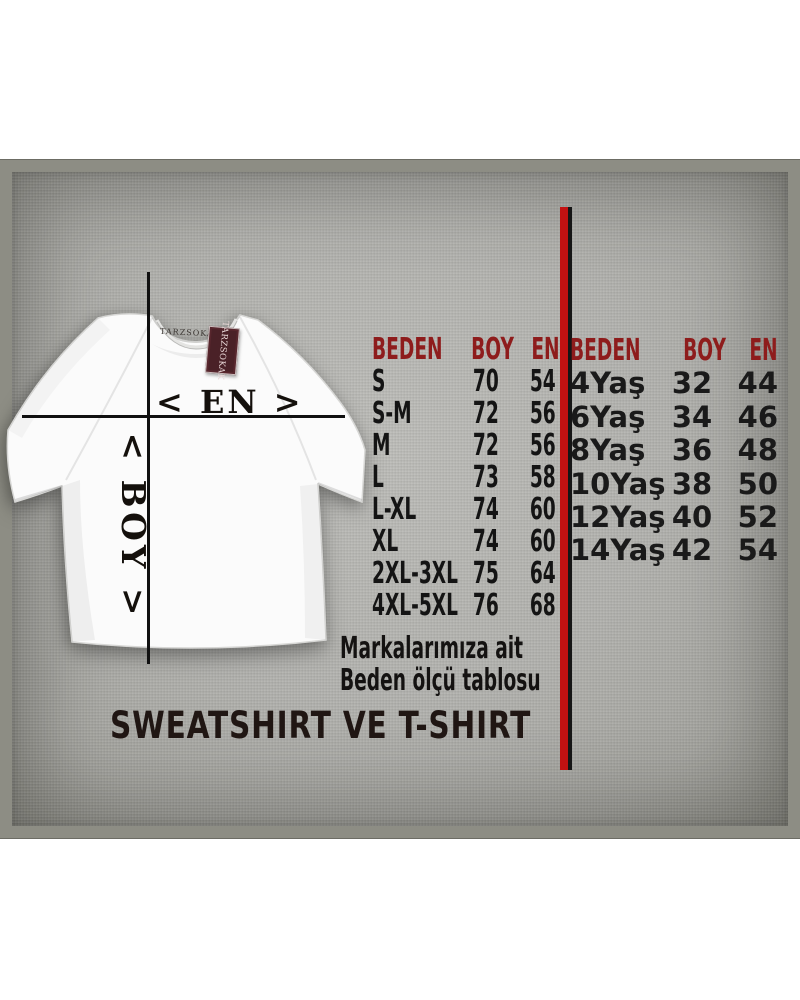 This screenshot has width=800, height=1000. Describe the element at coordinates (566, 488) in the screenshot. I see `red-divider-line` at that location.